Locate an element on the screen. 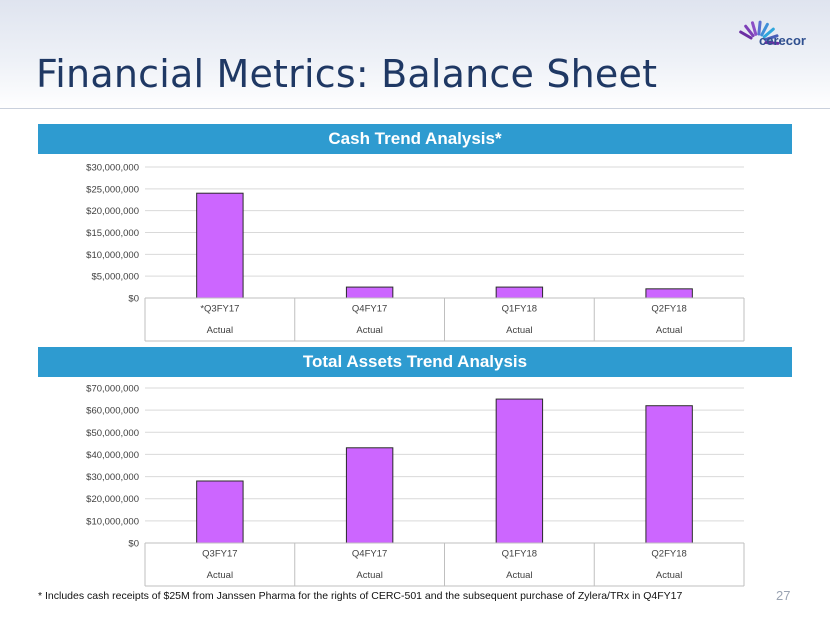 The width and height of the screenshot is (830, 623). assets-chart-title: Total Assets Trend Analysis is located at coordinates (415, 362).